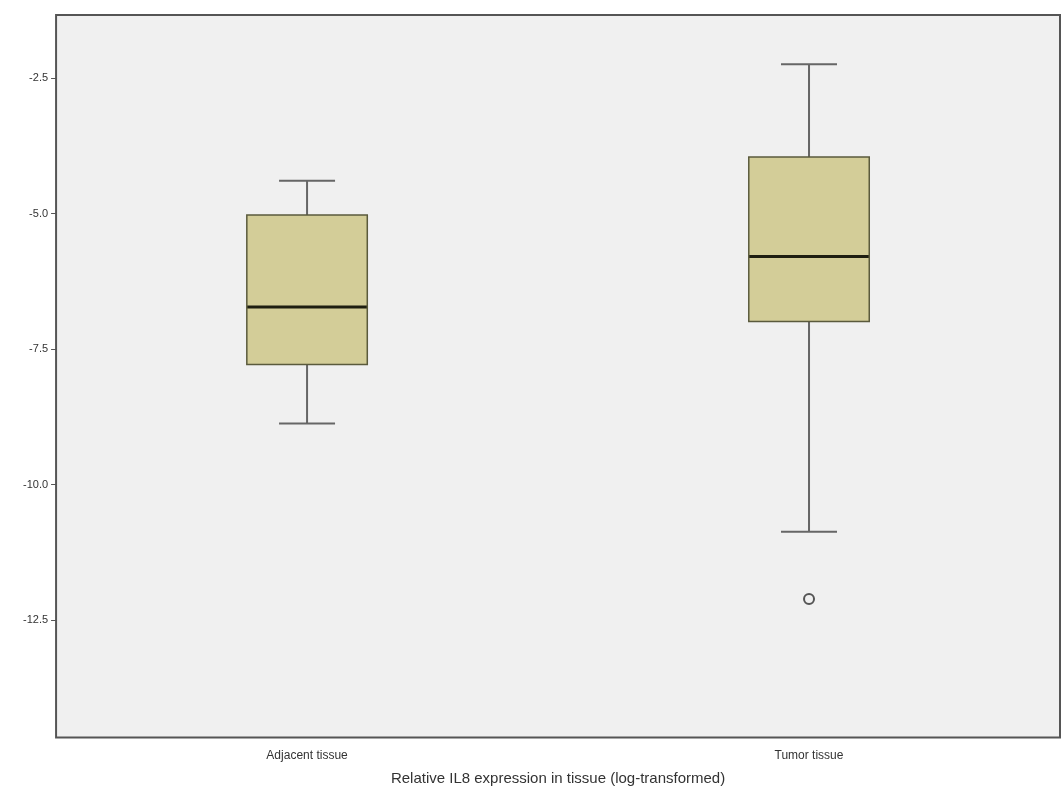 The height and width of the screenshot is (803, 1064). I want to click on y-tick-label: -12.5, so click(35, 619).